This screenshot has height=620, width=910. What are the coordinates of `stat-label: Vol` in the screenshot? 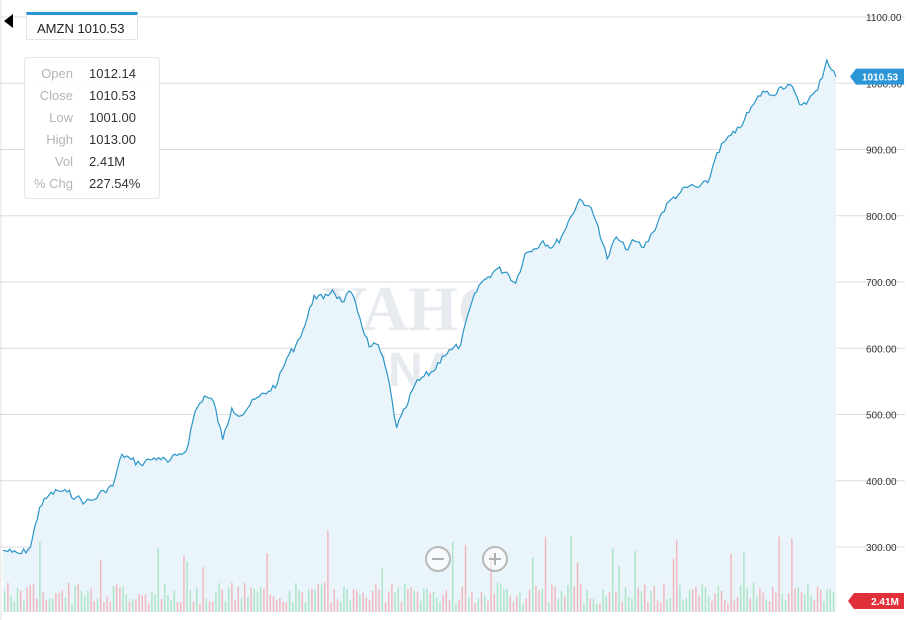 It's located at (63, 161).